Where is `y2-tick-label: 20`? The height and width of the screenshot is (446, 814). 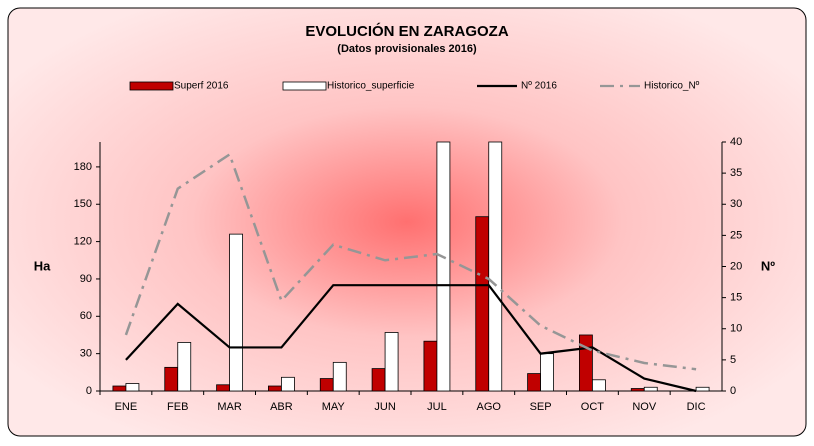
y2-tick-label: 20 is located at coordinates (736, 266).